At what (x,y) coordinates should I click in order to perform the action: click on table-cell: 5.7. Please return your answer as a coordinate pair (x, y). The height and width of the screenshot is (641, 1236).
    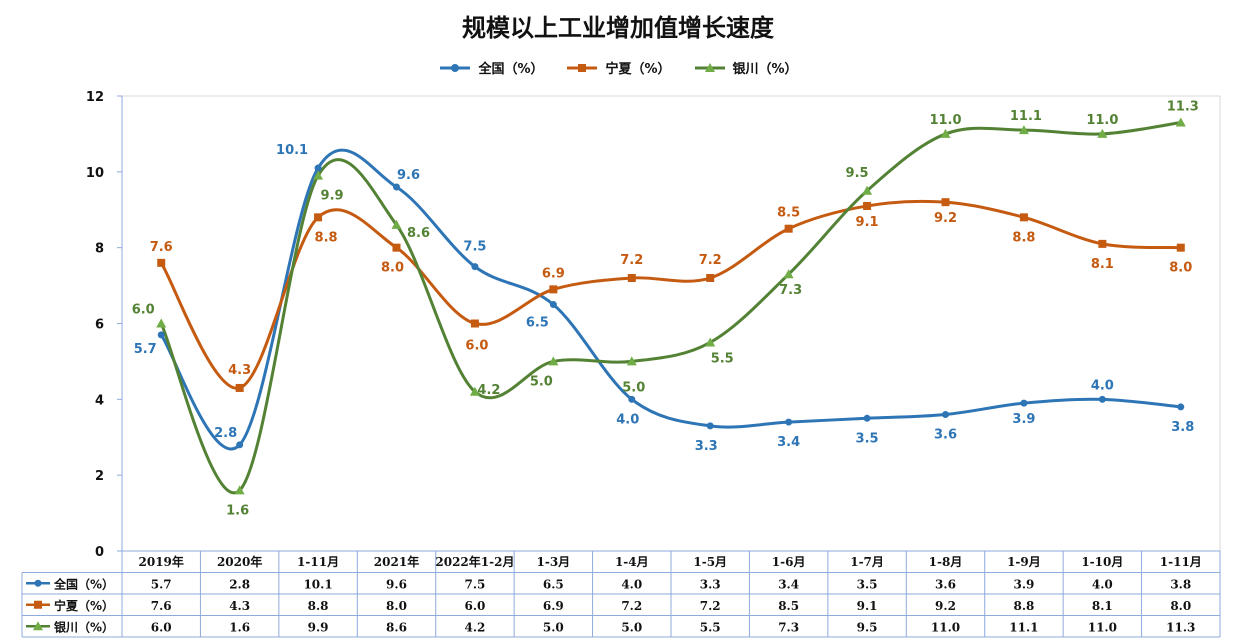
    Looking at the image, I should click on (161, 584).